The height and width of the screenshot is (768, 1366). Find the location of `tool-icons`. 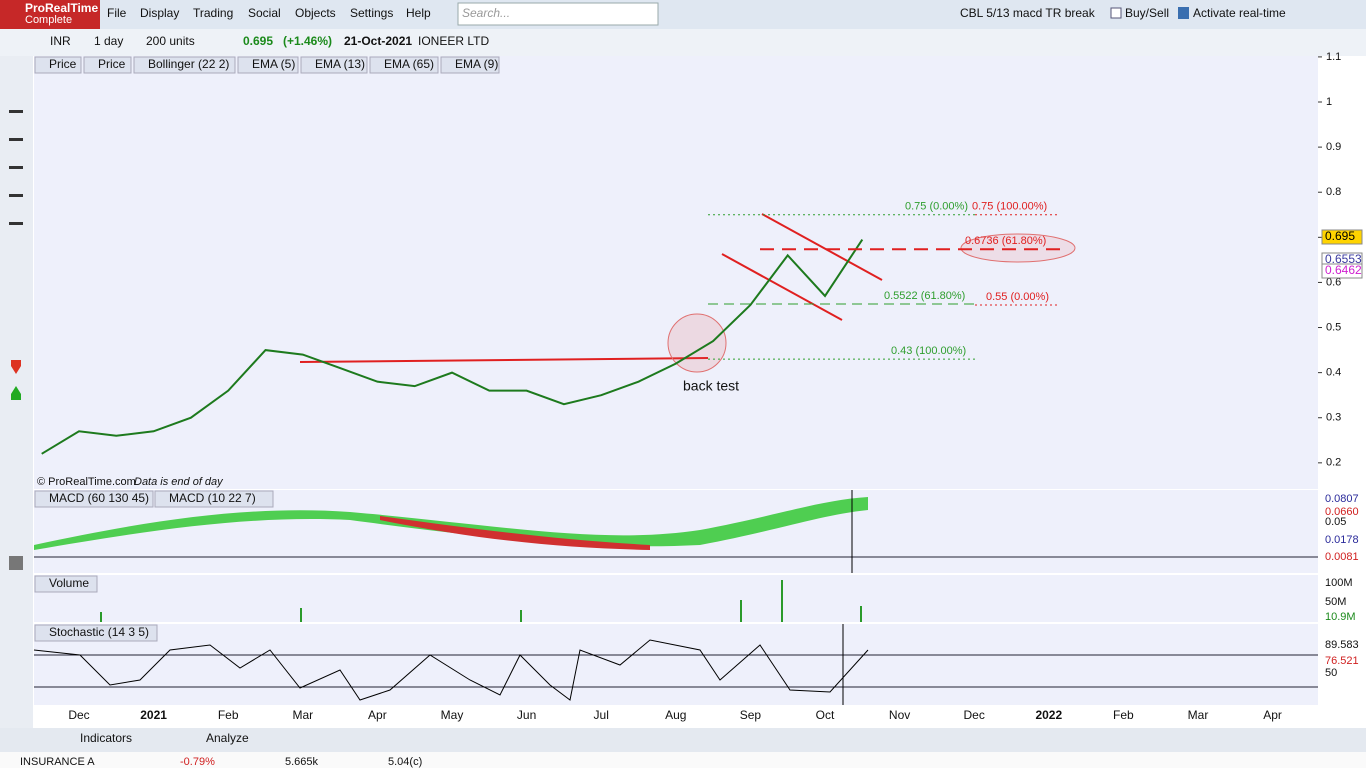

tool-icons is located at coordinates (16, 340).